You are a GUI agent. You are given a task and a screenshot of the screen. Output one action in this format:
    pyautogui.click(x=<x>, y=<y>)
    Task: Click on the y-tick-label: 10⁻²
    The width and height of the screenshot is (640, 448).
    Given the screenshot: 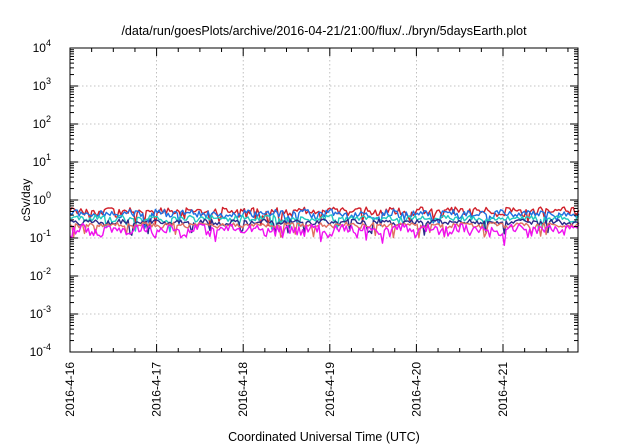 What is the action you would take?
    pyautogui.click(x=40, y=274)
    